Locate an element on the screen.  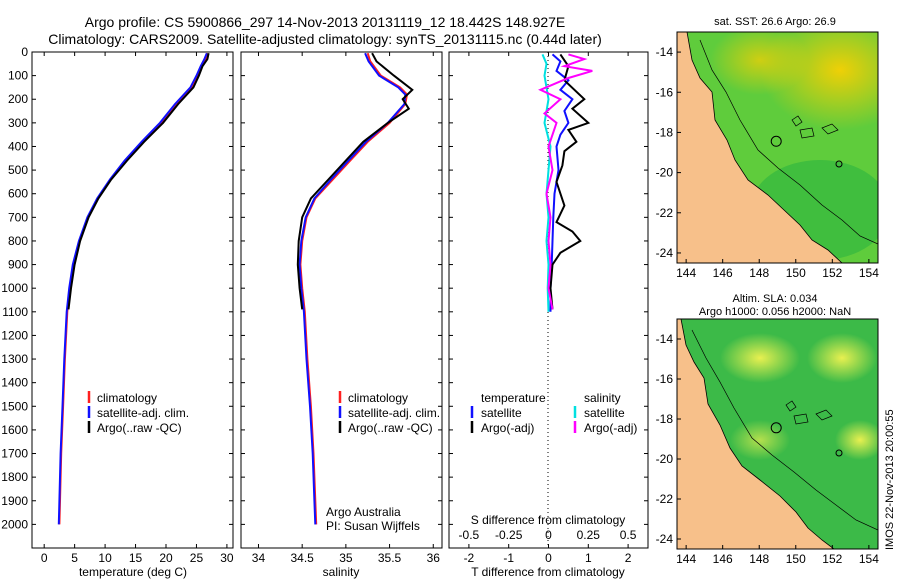
depth-tick-label: 1000 is located at coordinates (14, 288).